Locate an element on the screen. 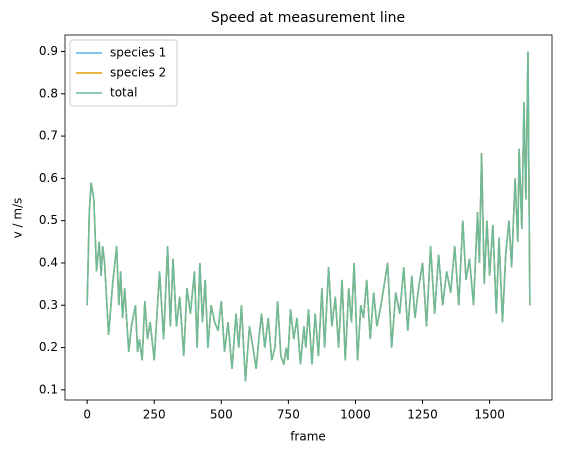 This screenshot has height=455, width=567. legend-box is located at coordinates (123, 73).